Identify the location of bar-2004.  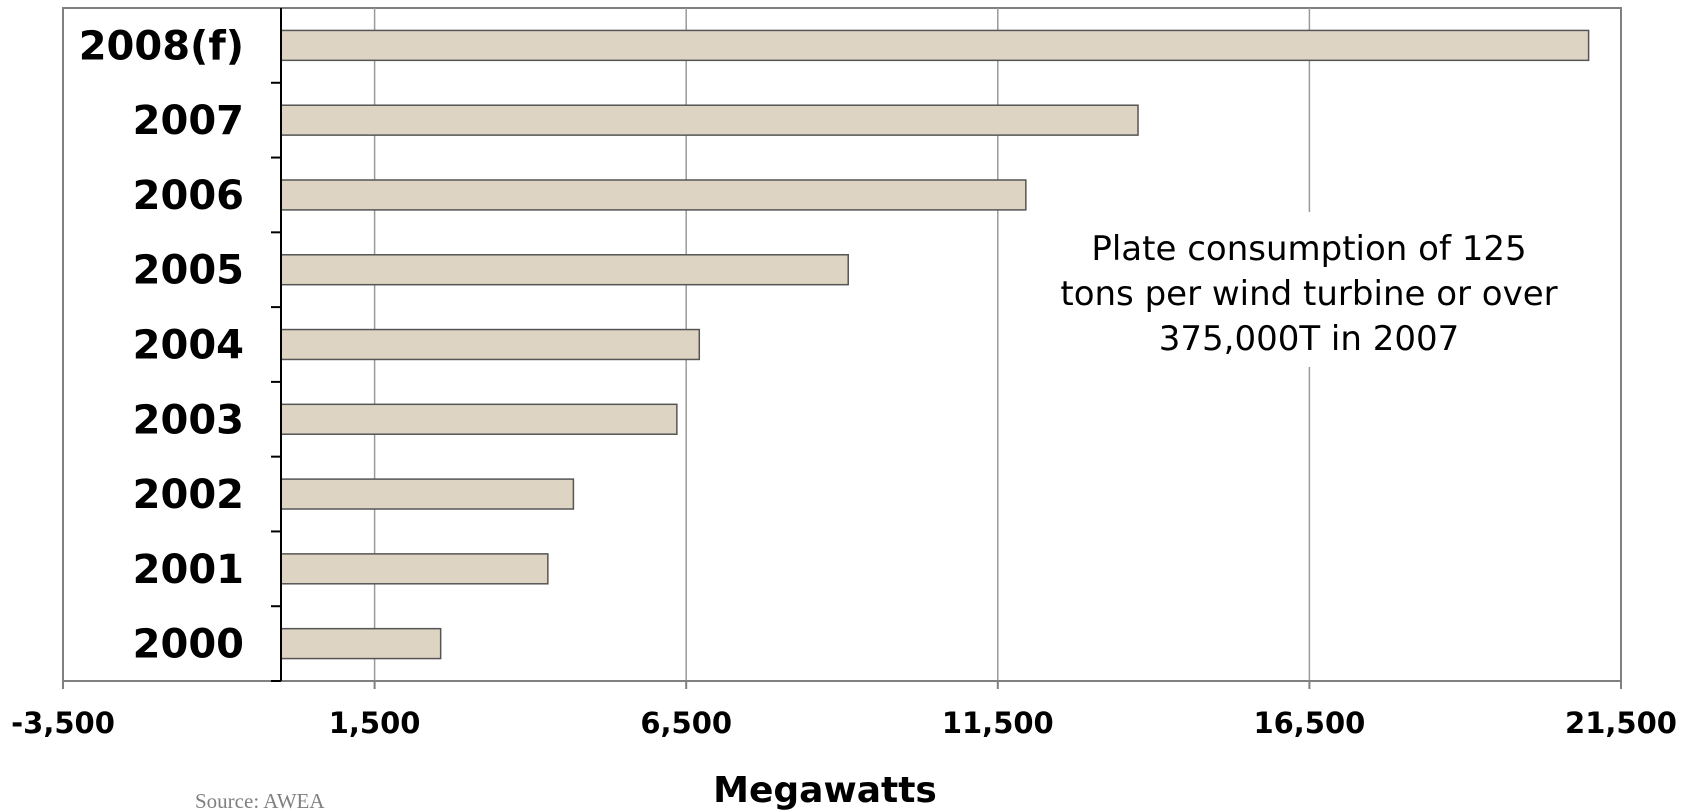
(490, 344).